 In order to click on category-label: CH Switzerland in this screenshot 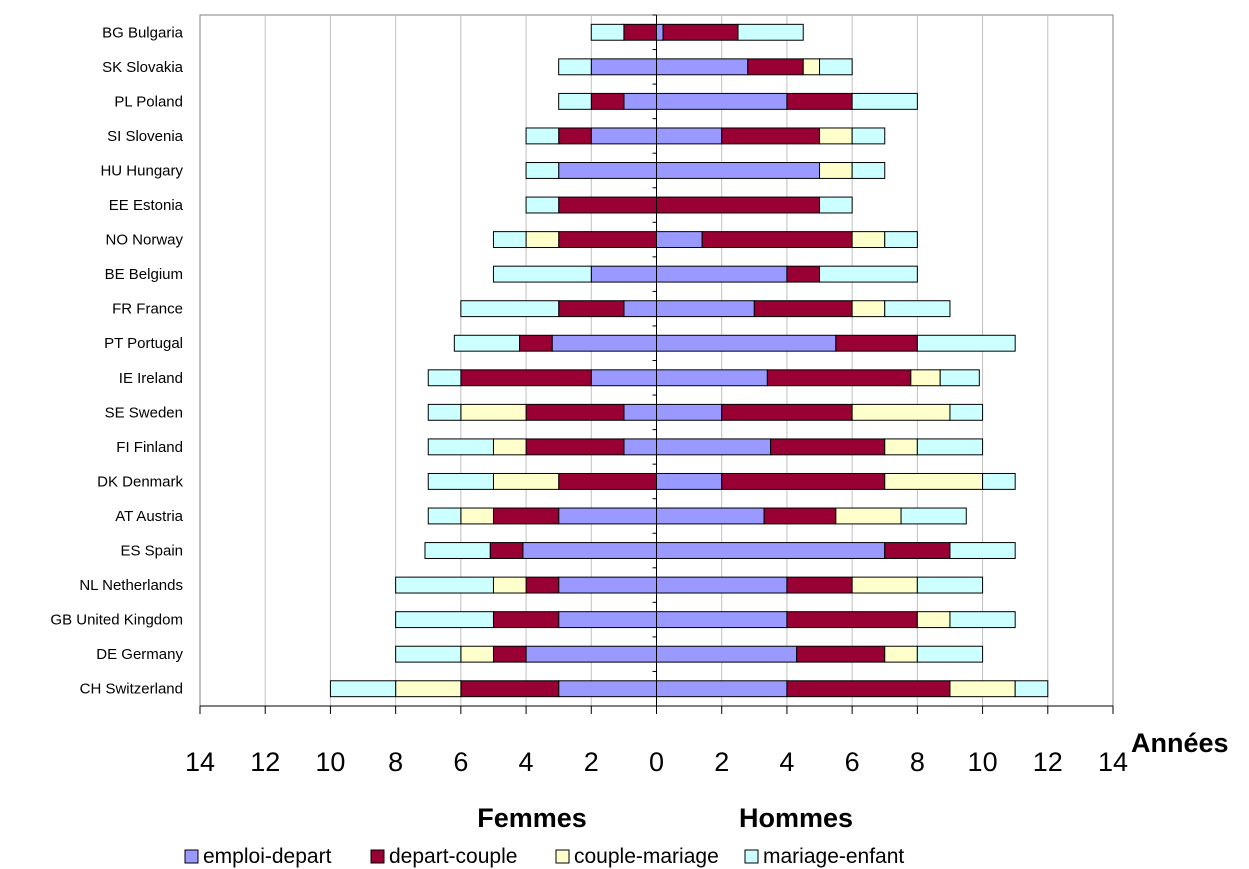, I will do `click(131, 689)`.